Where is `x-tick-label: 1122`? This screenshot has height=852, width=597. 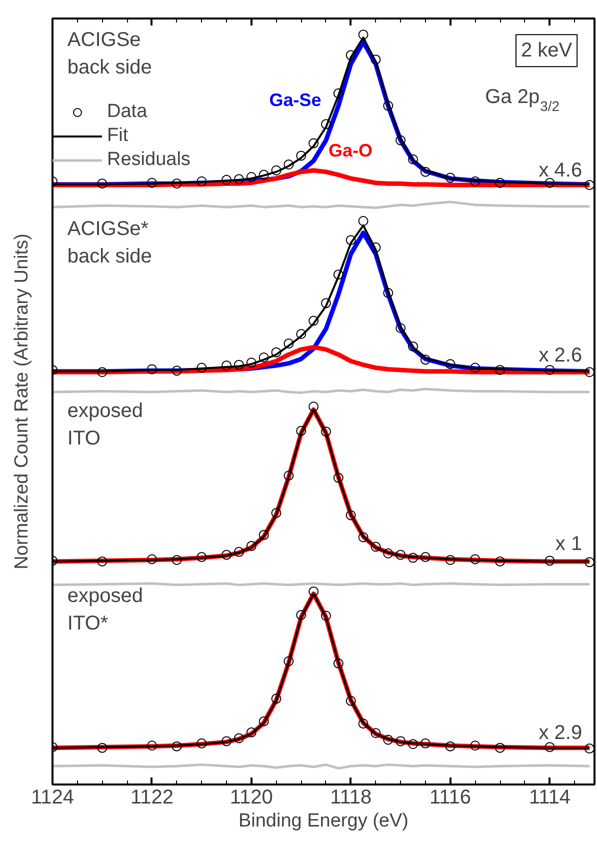
x-tick-label: 1122 is located at coordinates (152, 797).